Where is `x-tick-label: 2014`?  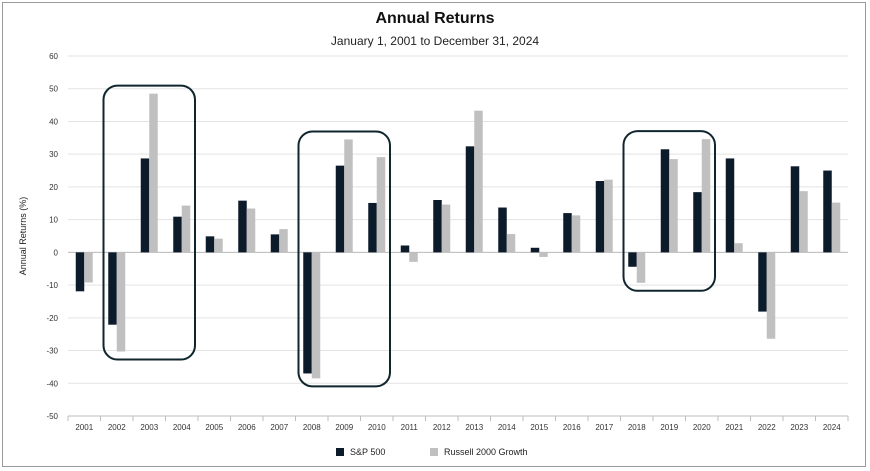 x-tick-label: 2014 is located at coordinates (507, 427).